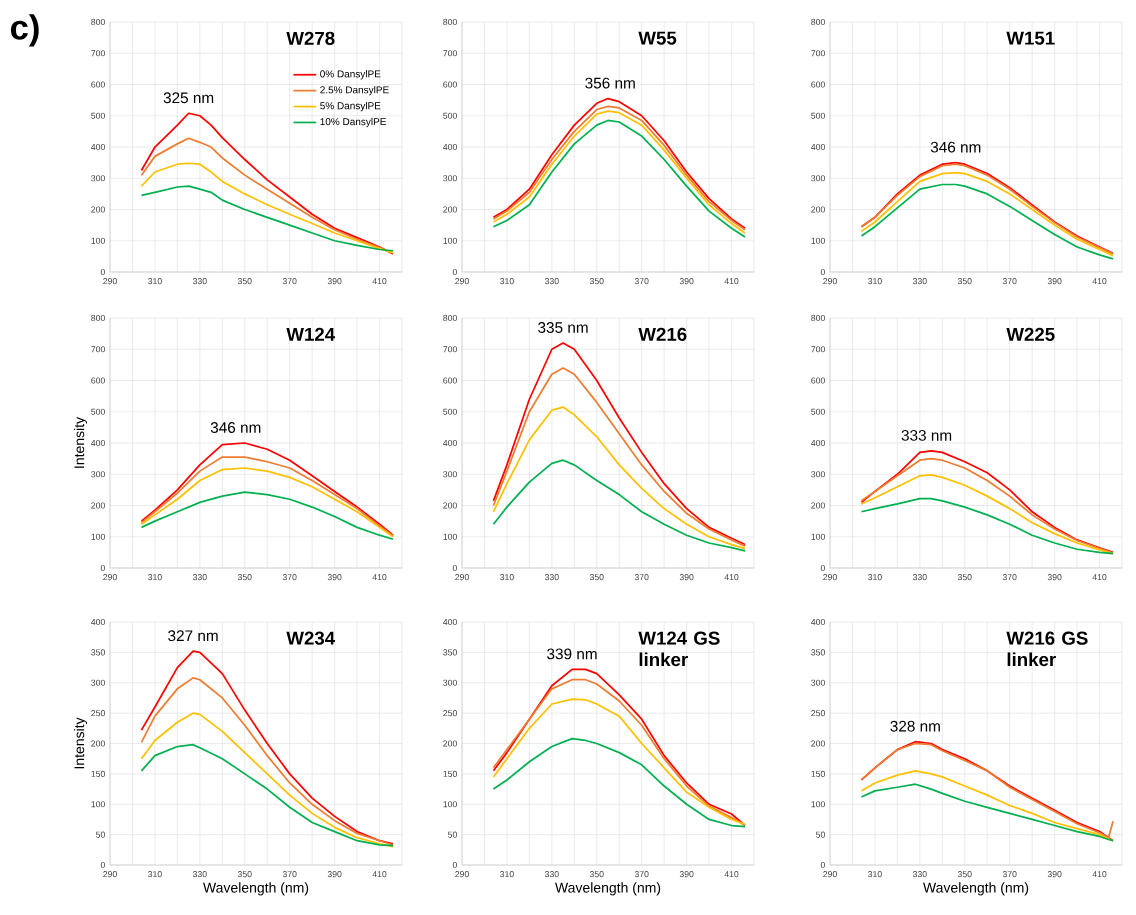 The height and width of the screenshot is (915, 1136). What do you see at coordinates (354, 91) in the screenshot?
I see `legend-label: 2.5% DansylPE` at bounding box center [354, 91].